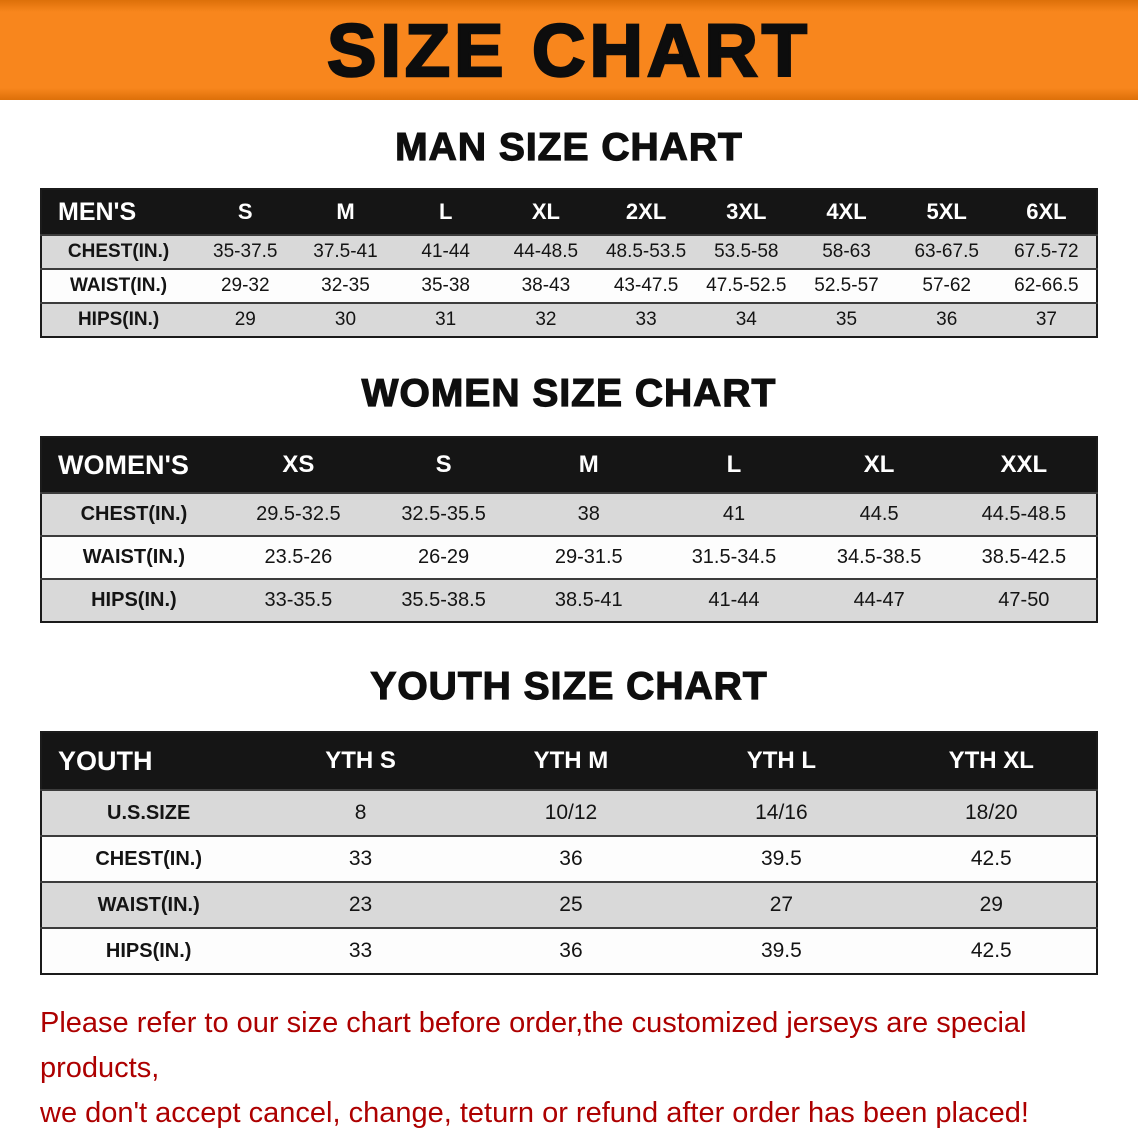 Image resolution: width=1138 pixels, height=1132 pixels. I want to click on size-cell: 62-66.5, so click(1046, 285).